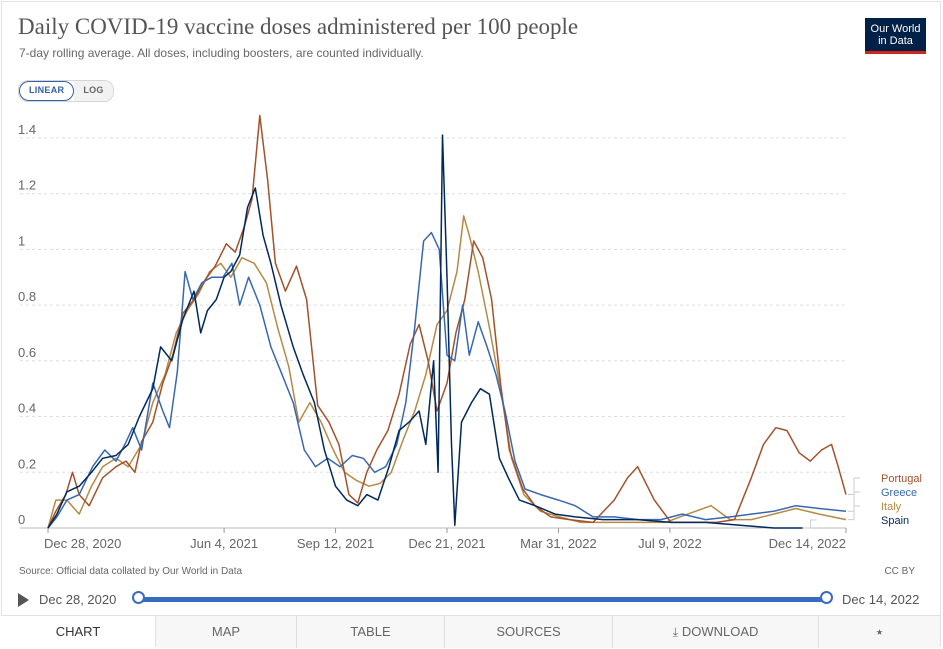 This screenshot has height=649, width=943. What do you see at coordinates (891, 507) in the screenshot?
I see `series-label-italy: Italy` at bounding box center [891, 507].